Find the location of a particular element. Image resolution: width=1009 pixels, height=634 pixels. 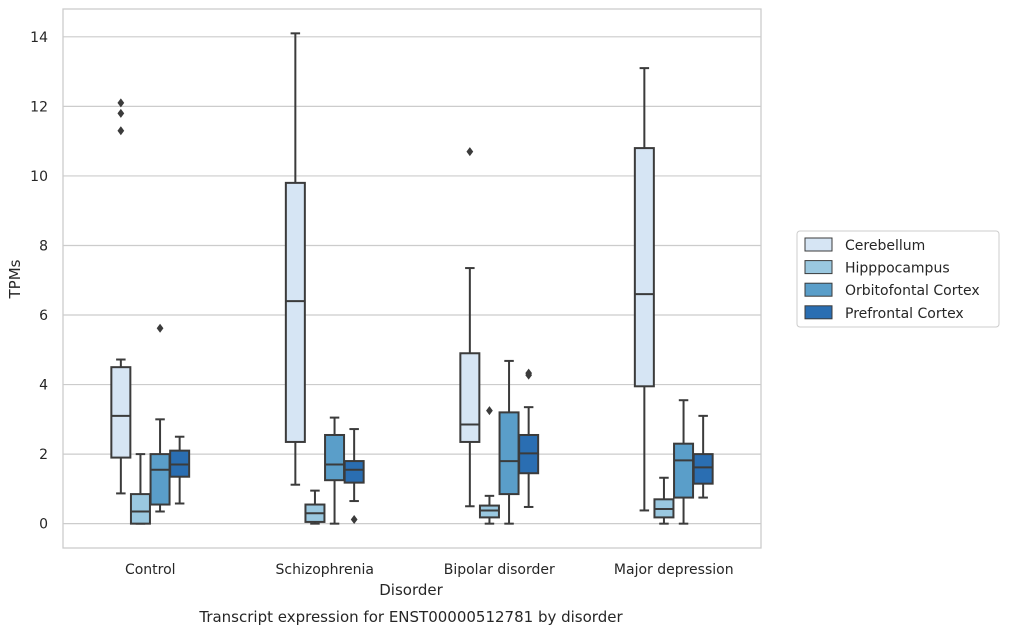

y-tick-label: 14 is located at coordinates (39, 38).